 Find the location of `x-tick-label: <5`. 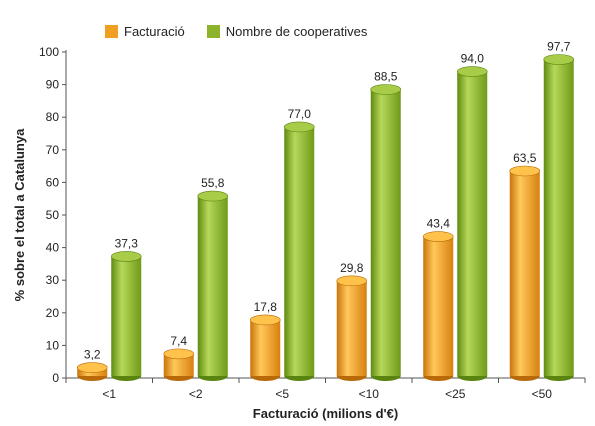

x-tick-label: <5 is located at coordinates (282, 394).